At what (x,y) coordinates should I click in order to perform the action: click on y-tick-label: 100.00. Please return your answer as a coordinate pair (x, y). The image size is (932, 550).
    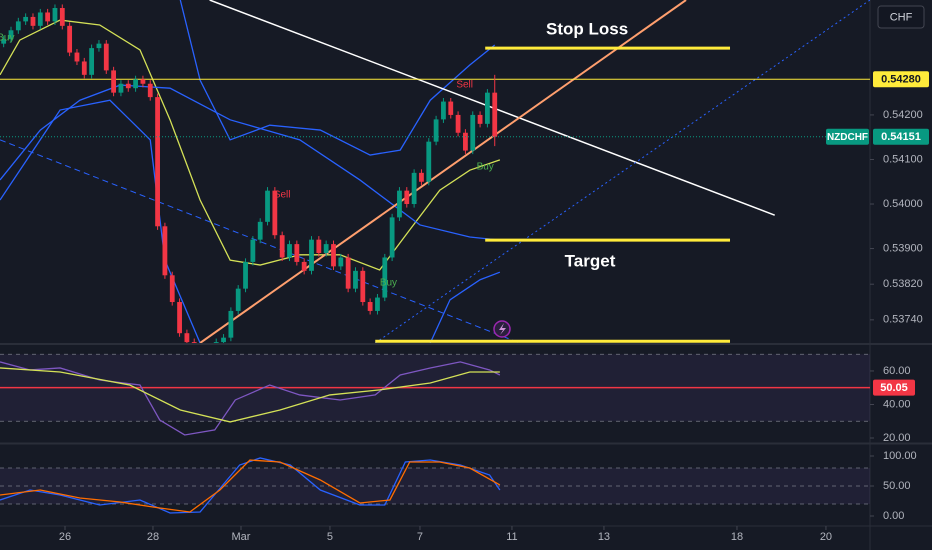
    Looking at the image, I should click on (900, 456).